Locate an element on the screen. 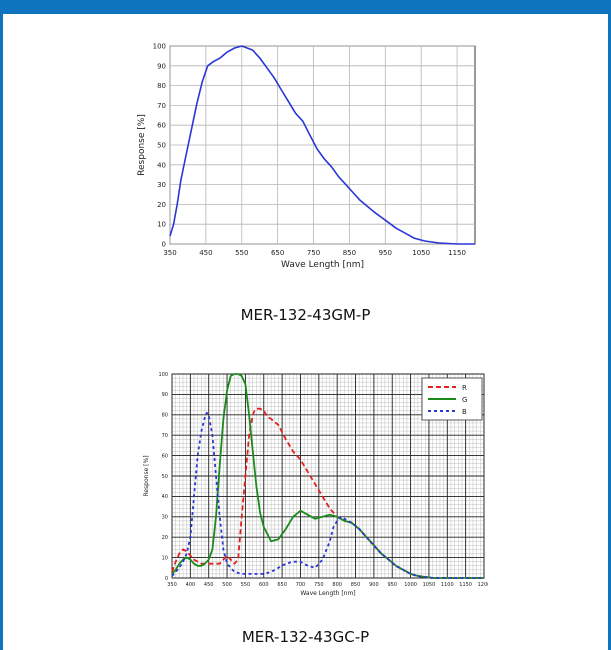 The width and height of the screenshot is (611, 650). legend-label-r: R is located at coordinates (464, 388).